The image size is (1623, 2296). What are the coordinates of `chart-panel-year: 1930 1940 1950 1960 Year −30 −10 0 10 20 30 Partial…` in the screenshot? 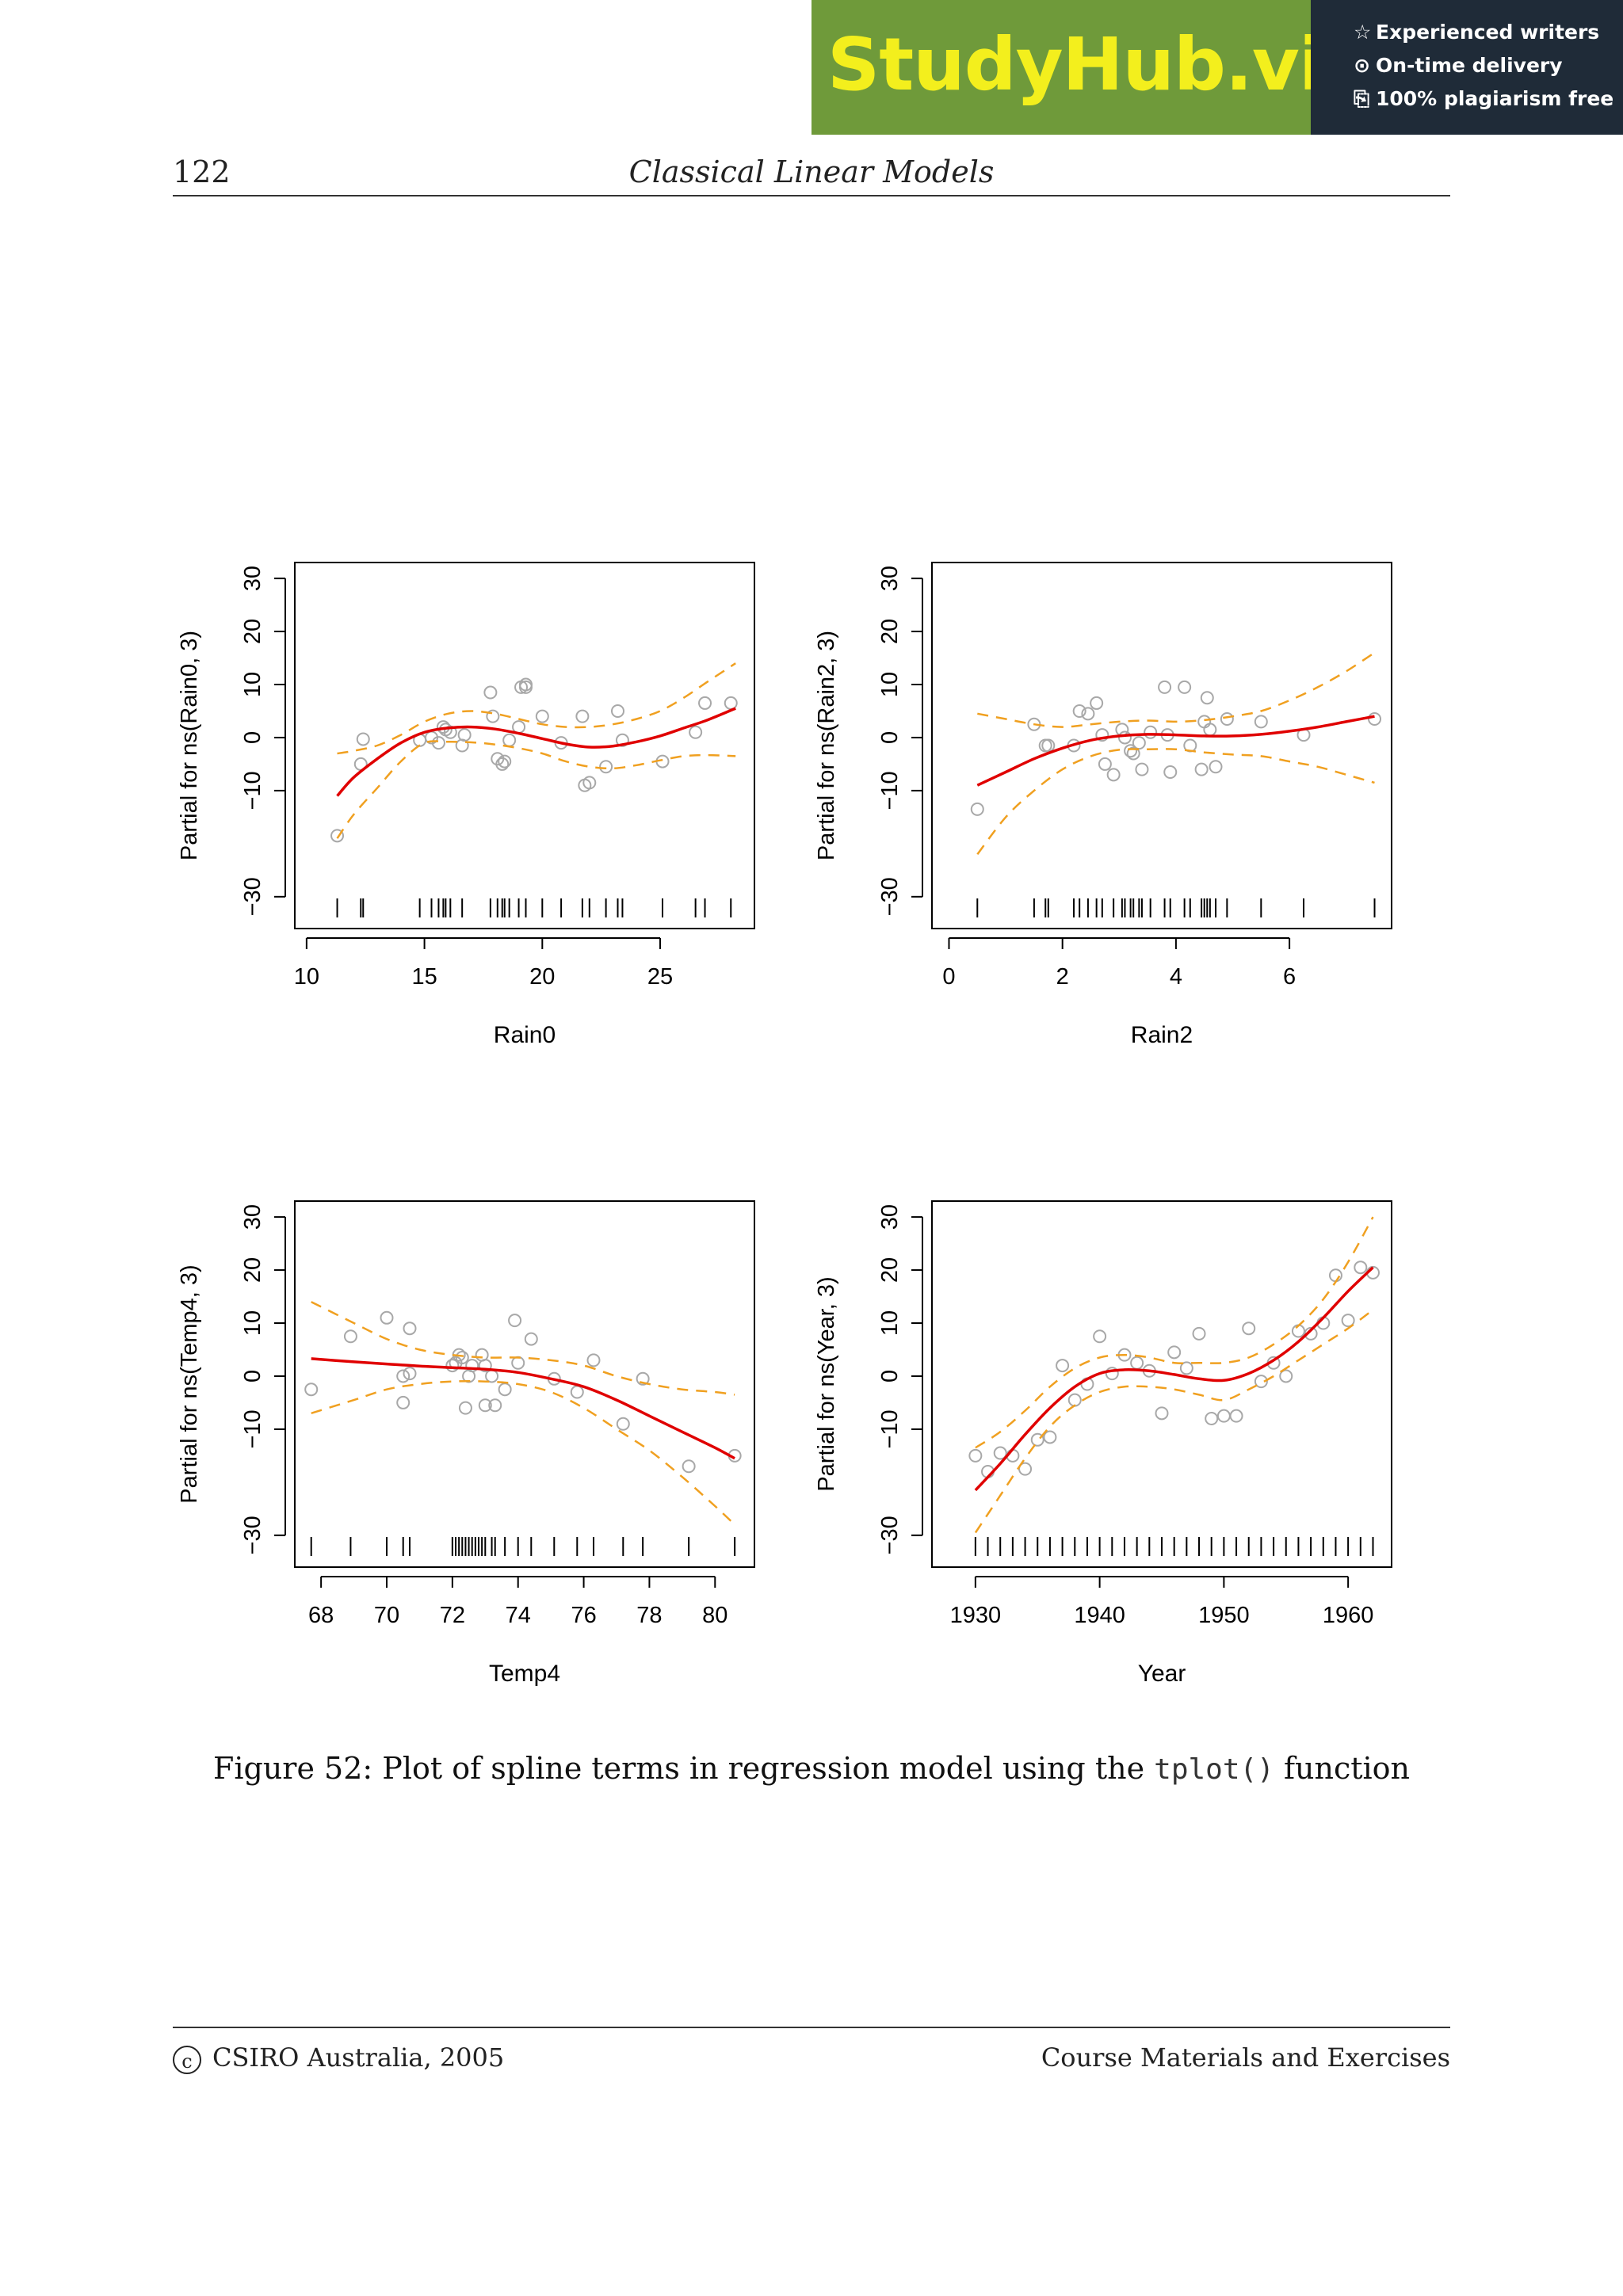 It's located at (1119, 1494).